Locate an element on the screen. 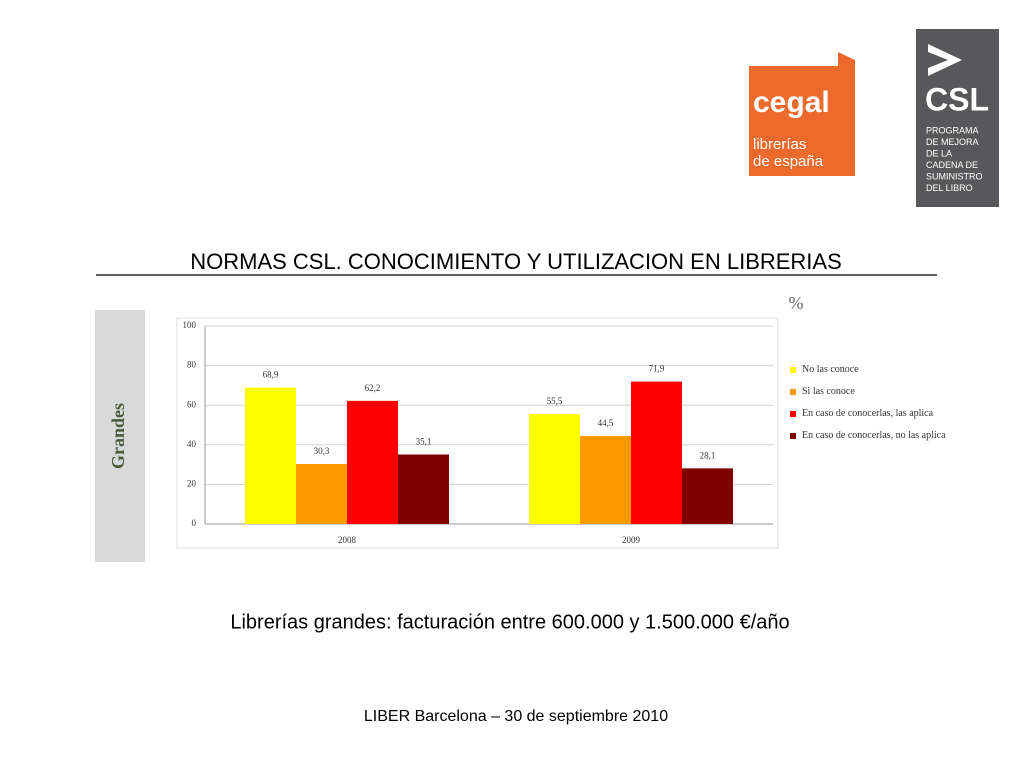 Image resolution: width=1024 pixels, height=768 pixels. legend-label: No las conoce is located at coordinates (830, 369).